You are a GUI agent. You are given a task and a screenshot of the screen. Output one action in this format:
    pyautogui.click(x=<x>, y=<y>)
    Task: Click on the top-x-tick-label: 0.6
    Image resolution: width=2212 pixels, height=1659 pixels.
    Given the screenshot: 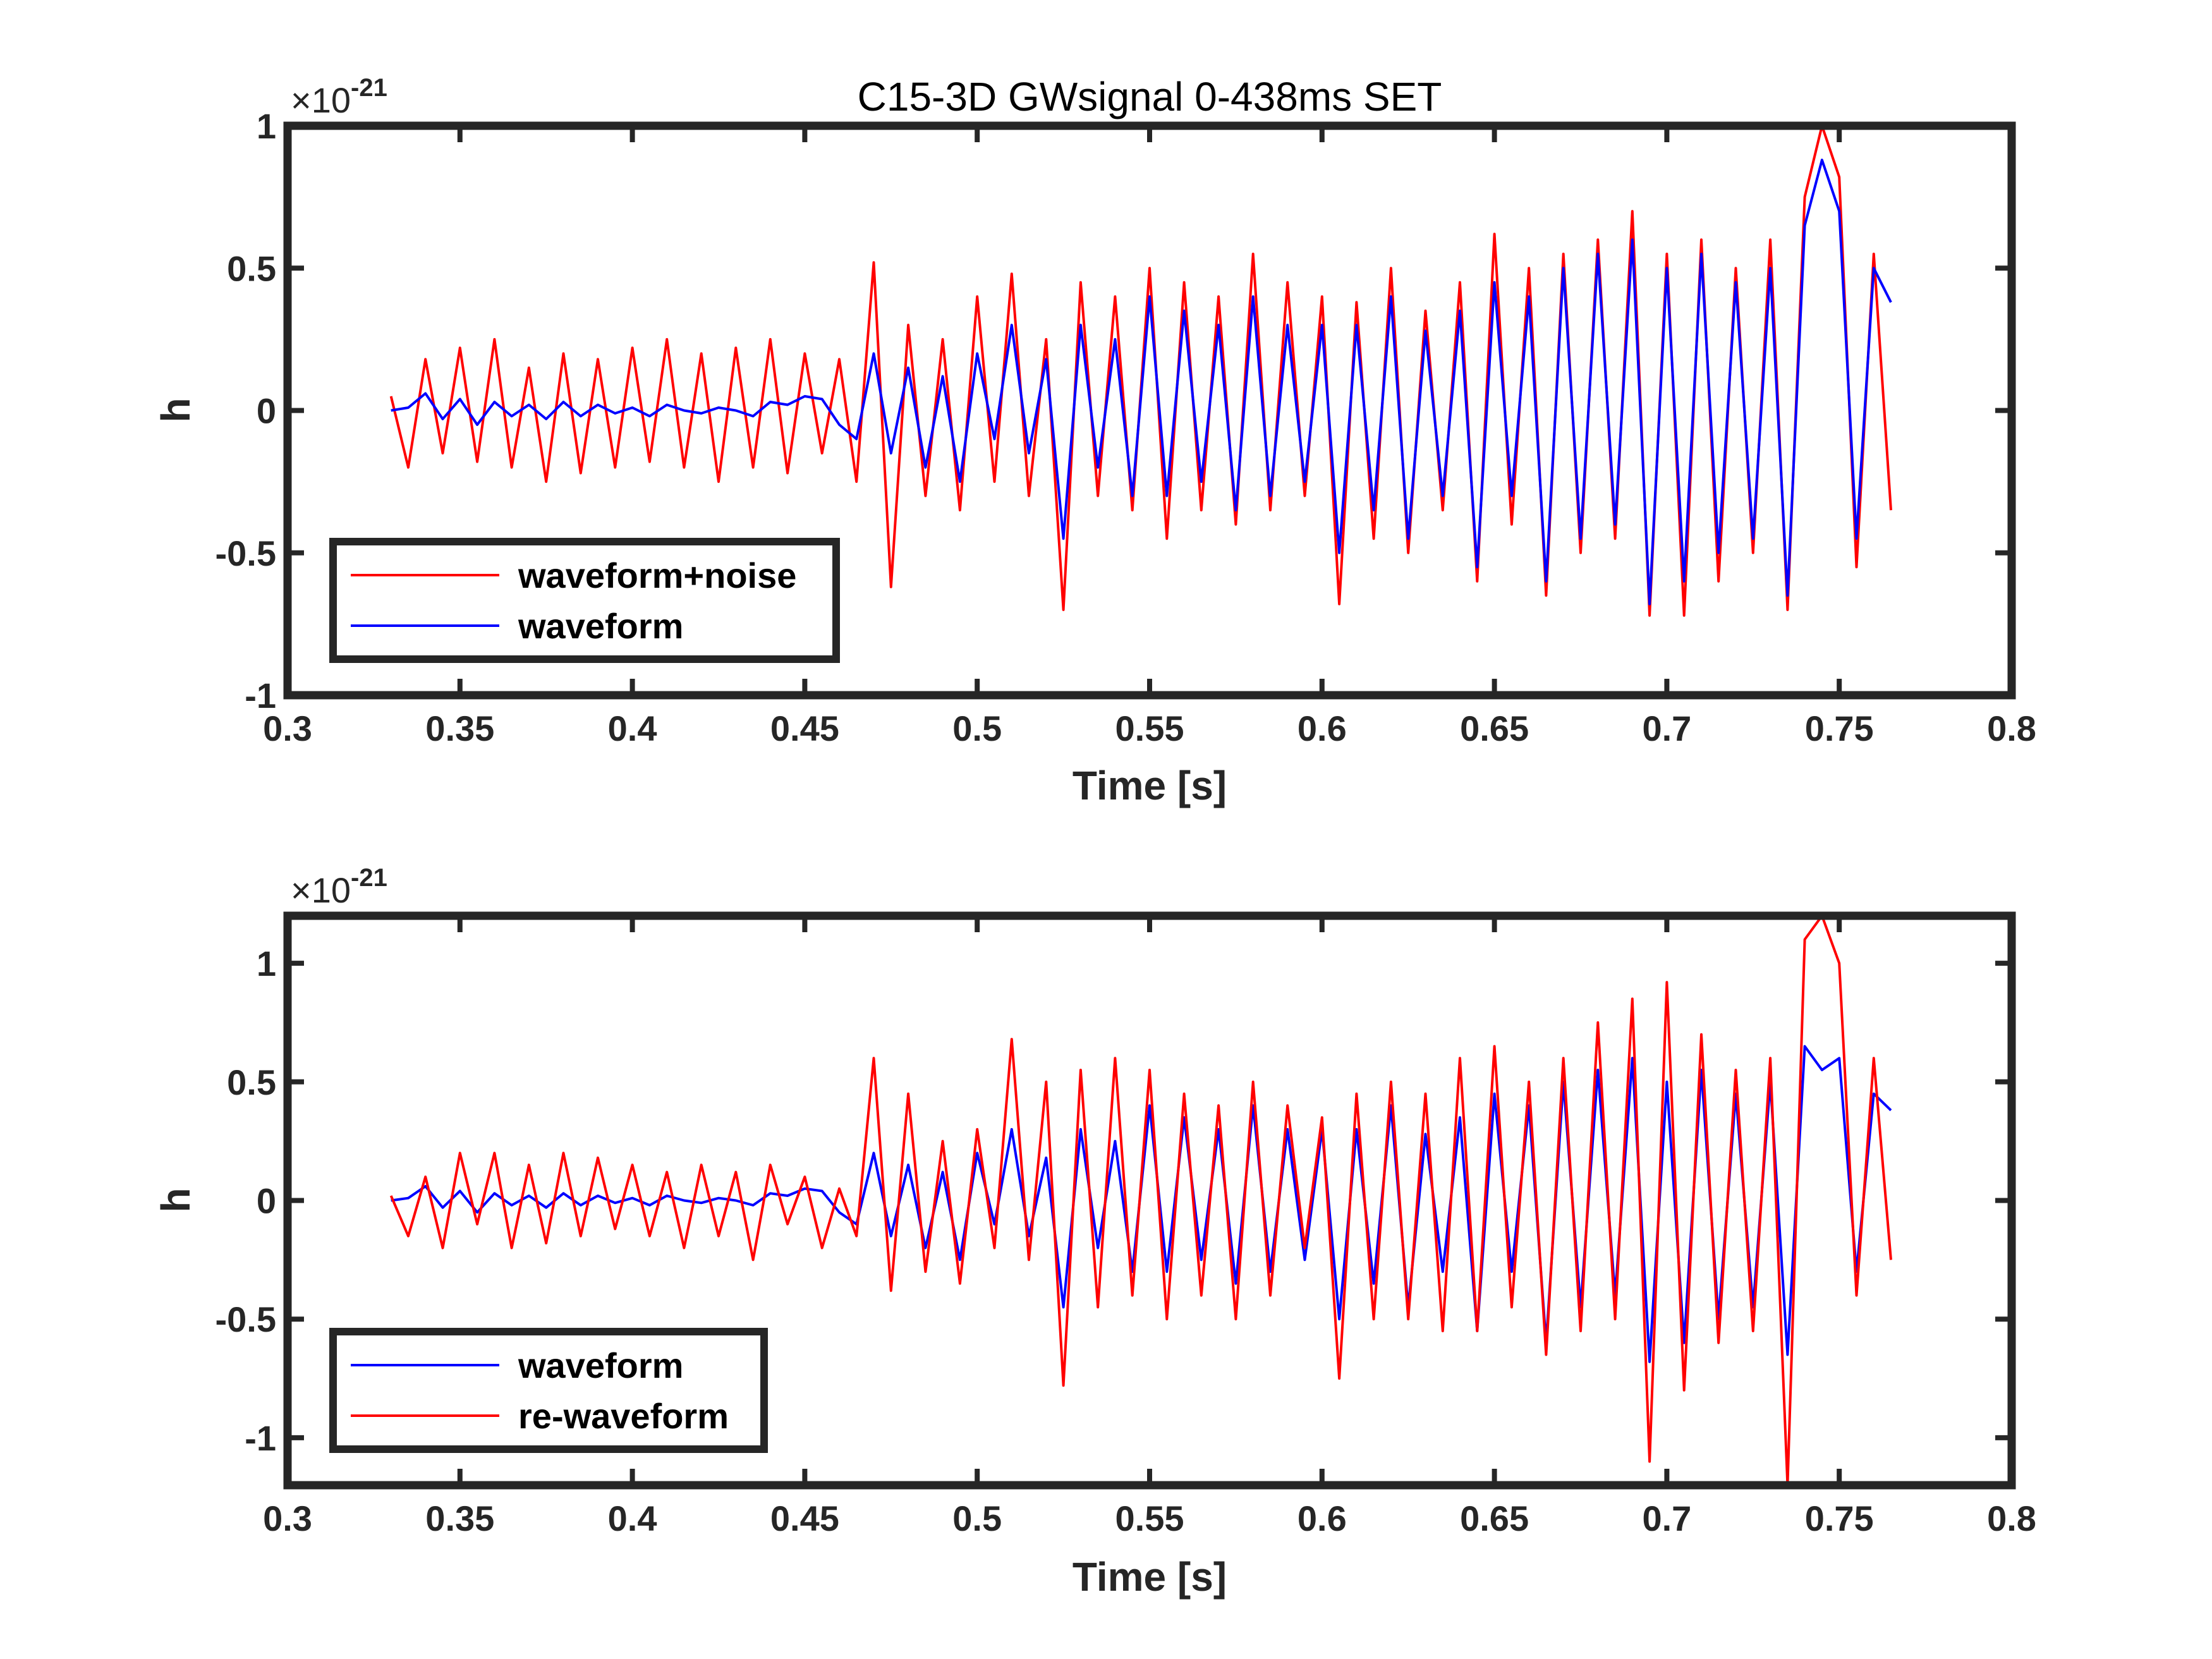 What is the action you would take?
    pyautogui.click(x=1322, y=728)
    